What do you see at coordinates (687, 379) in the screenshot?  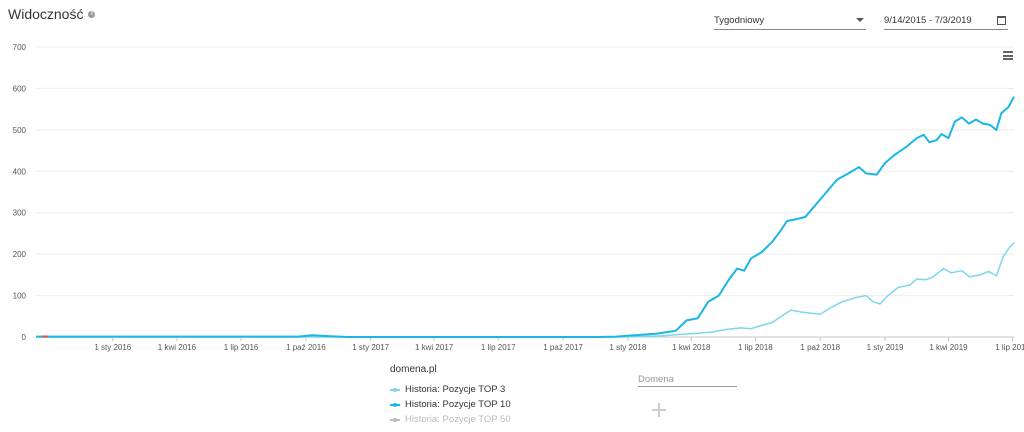 I see `domain-input` at bounding box center [687, 379].